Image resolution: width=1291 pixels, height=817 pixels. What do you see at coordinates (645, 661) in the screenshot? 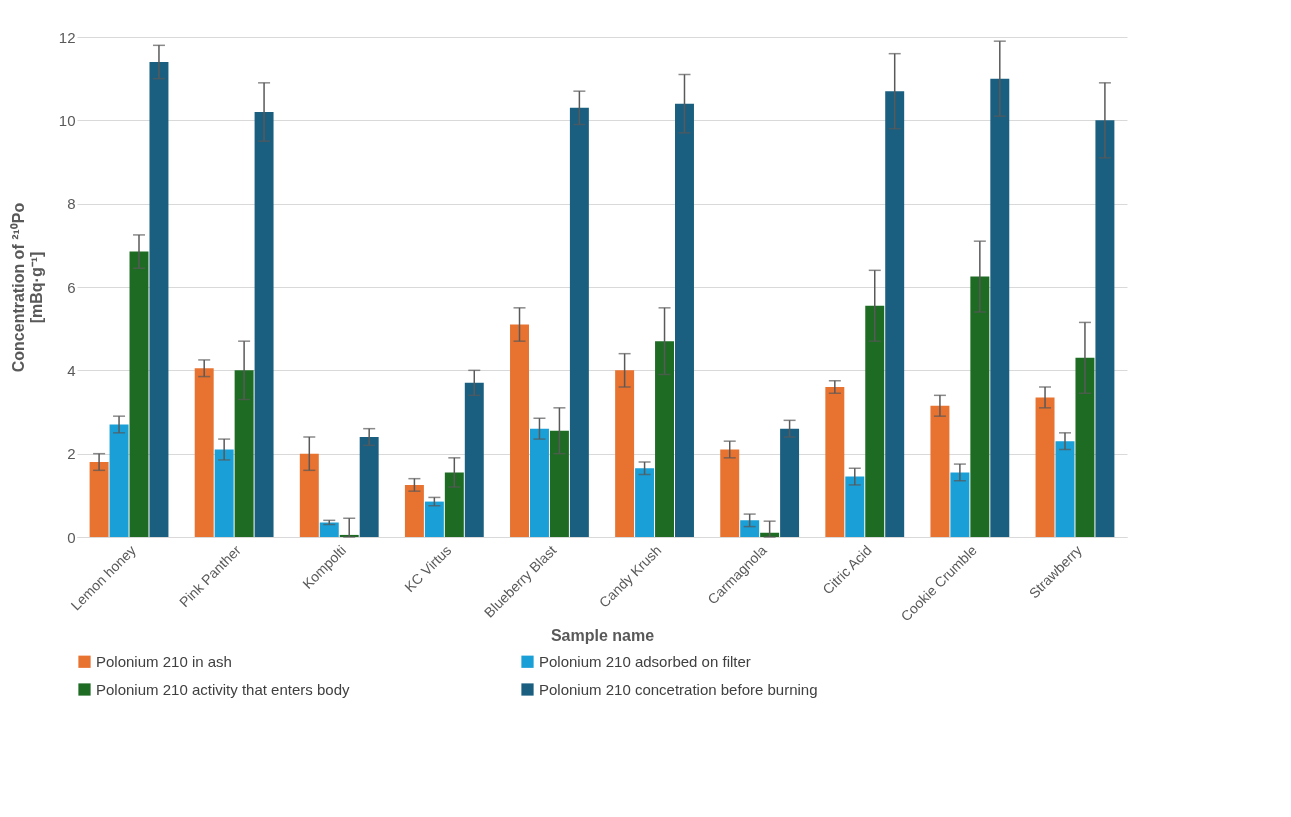
I see `legend-label: Polonium 210 adsorbed on filter` at bounding box center [645, 661].